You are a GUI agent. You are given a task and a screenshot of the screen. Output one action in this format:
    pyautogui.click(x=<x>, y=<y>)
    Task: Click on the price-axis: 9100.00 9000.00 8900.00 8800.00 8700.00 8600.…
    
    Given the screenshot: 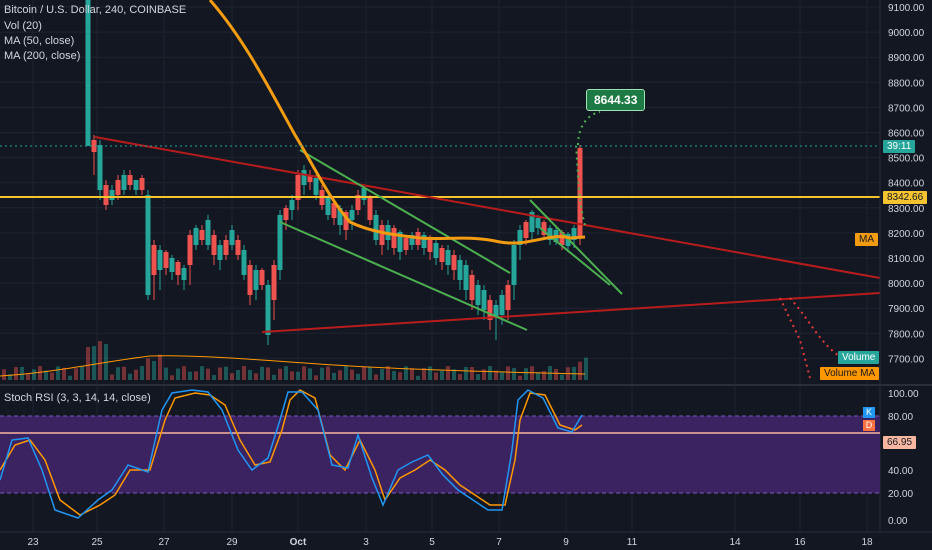 What is the action you would take?
    pyautogui.click(x=906, y=184)
    